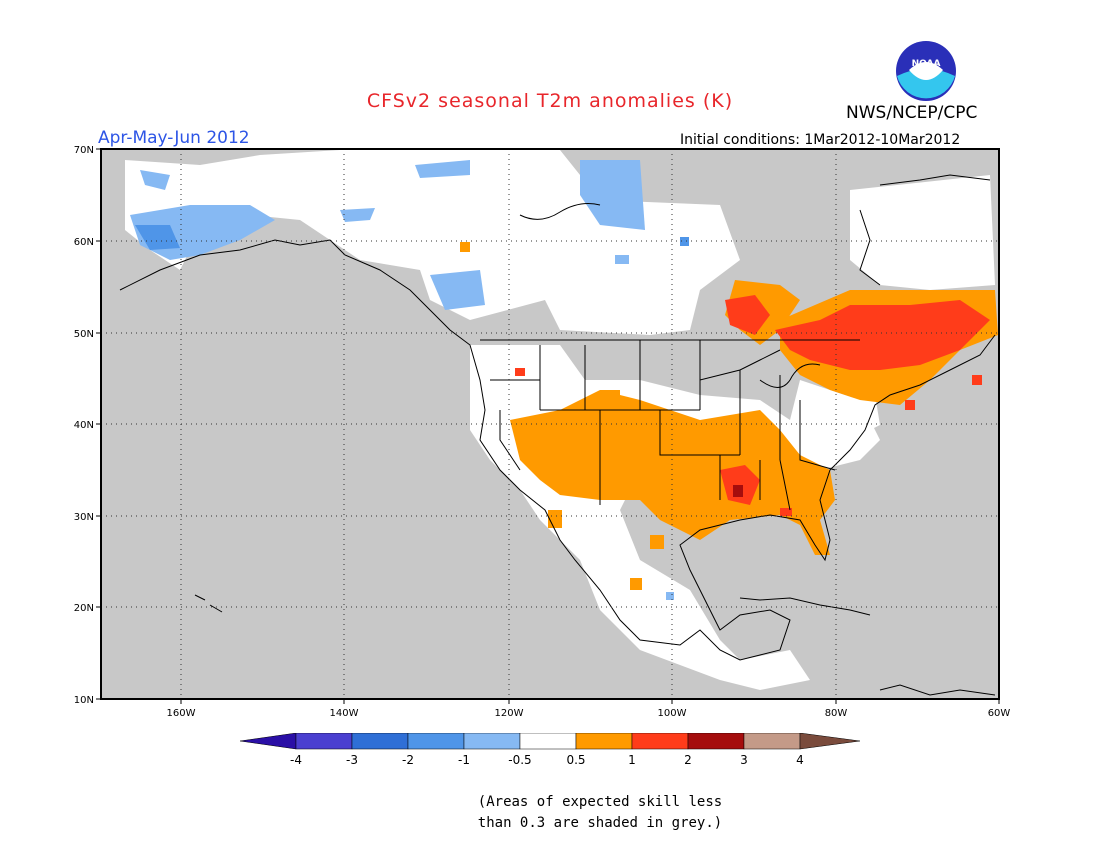 The height and width of the screenshot is (850, 1100). What do you see at coordinates (744, 760) in the screenshot?
I see `colorbar-label: 3` at bounding box center [744, 760].